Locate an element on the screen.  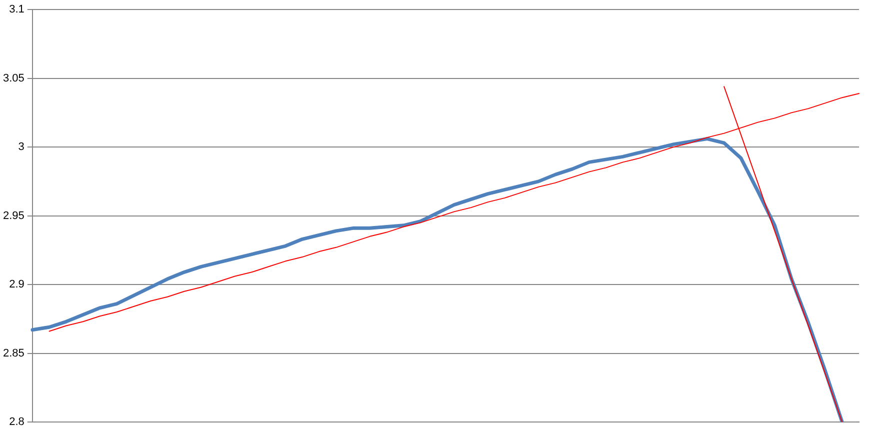
y-tick-label: 2.95 is located at coordinates (13, 216).